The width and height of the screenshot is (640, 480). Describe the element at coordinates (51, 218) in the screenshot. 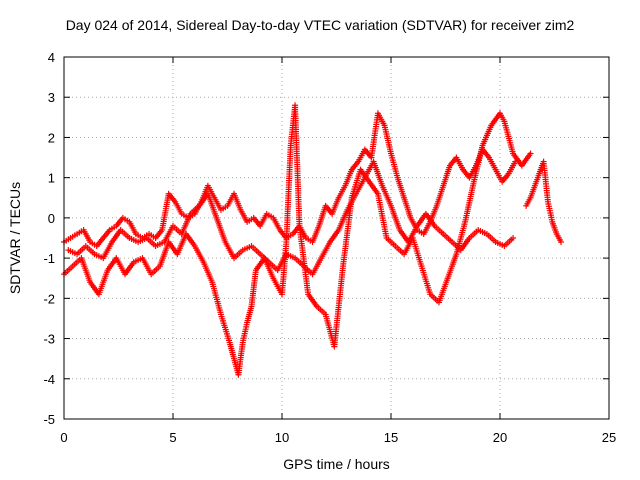

I see `y-tick-label: 0` at that location.